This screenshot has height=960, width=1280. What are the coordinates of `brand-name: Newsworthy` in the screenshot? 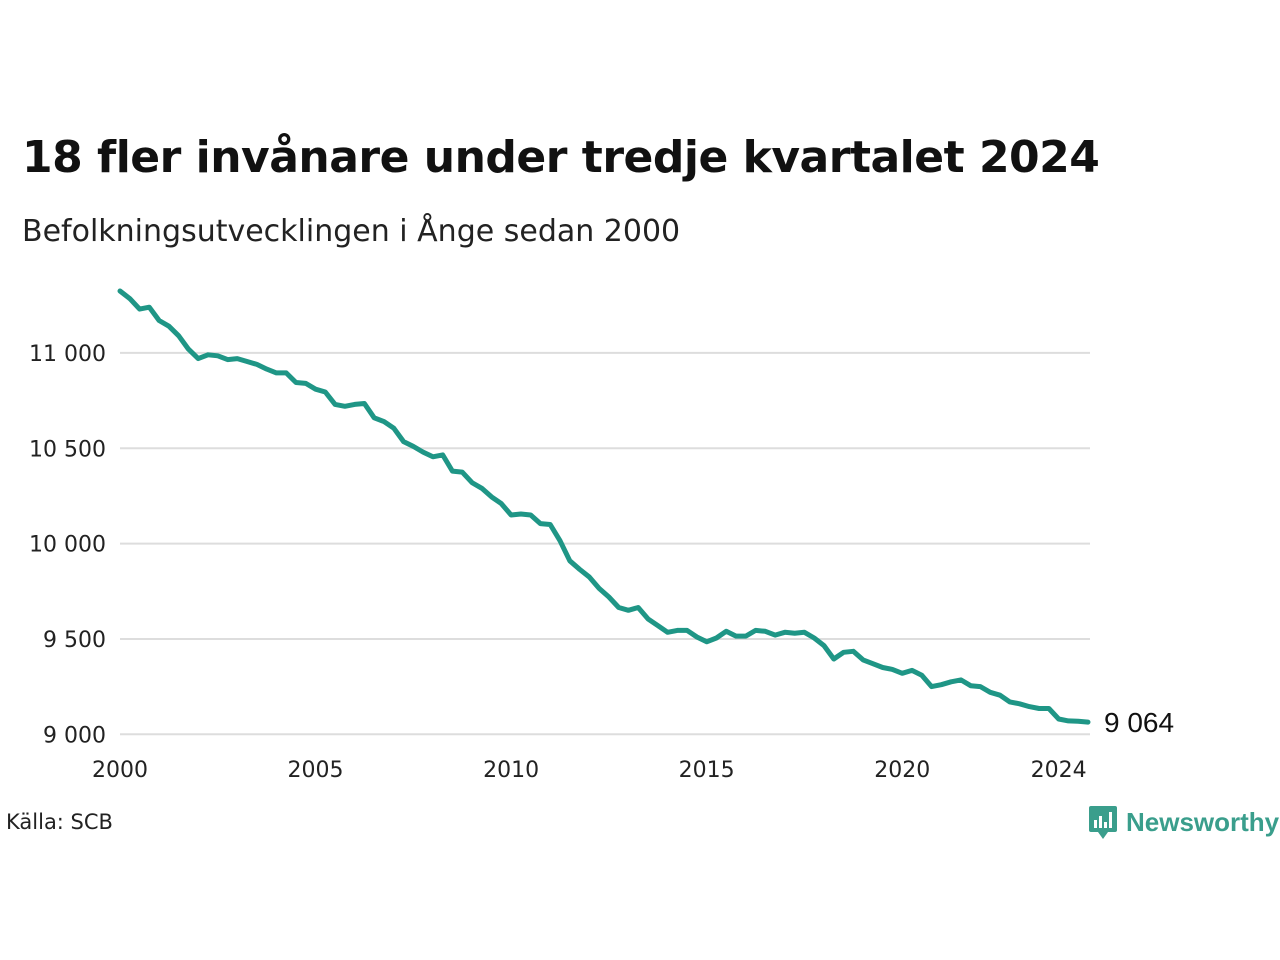 It's located at (1203, 821).